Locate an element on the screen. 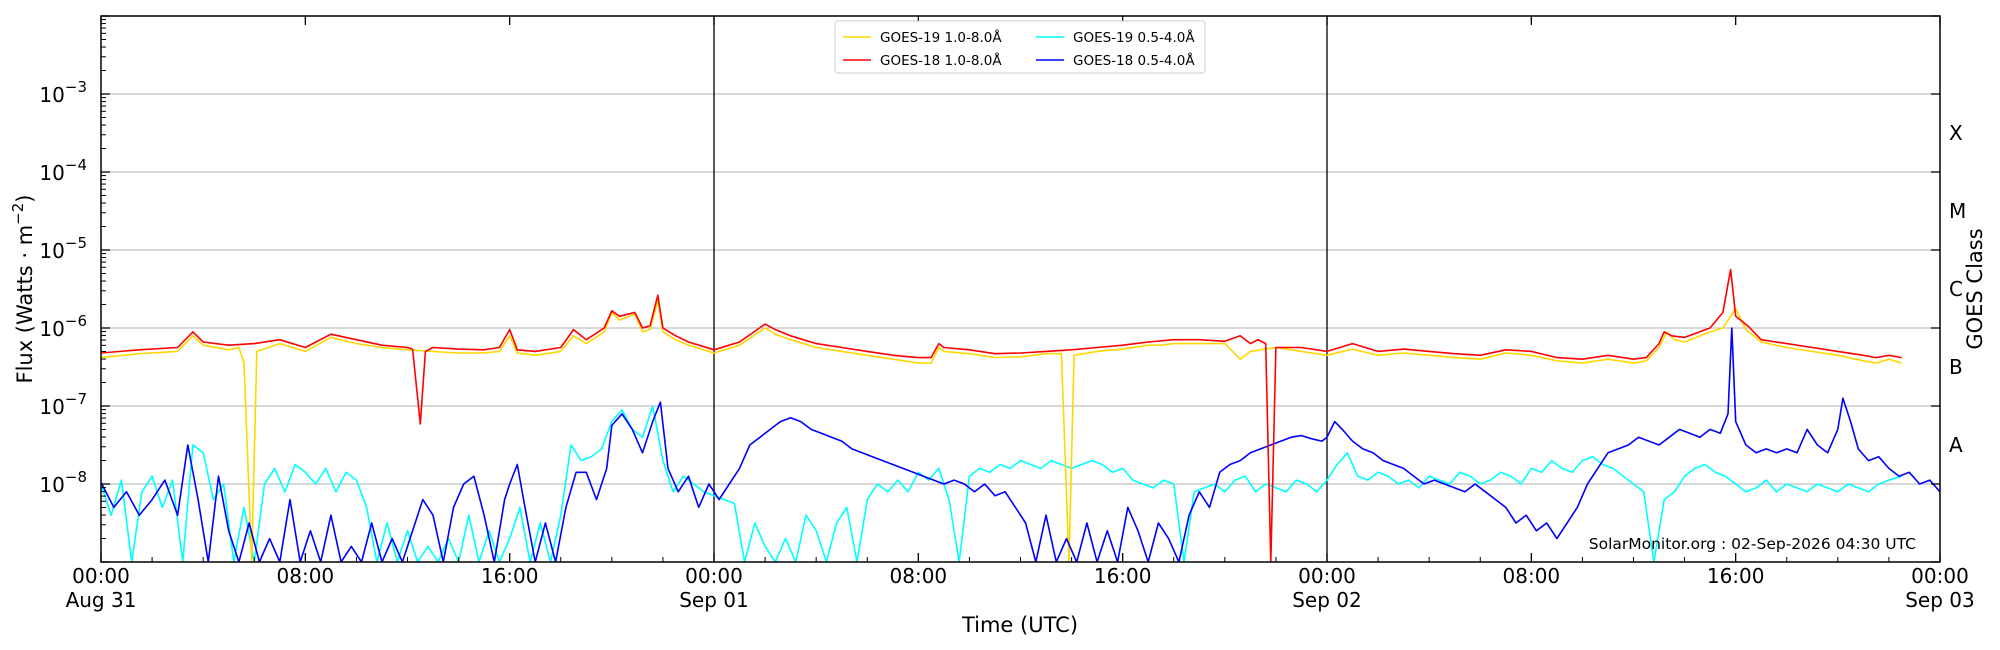 The height and width of the screenshot is (650, 2000). x-tick-date-label: Sep 01 is located at coordinates (714, 600).